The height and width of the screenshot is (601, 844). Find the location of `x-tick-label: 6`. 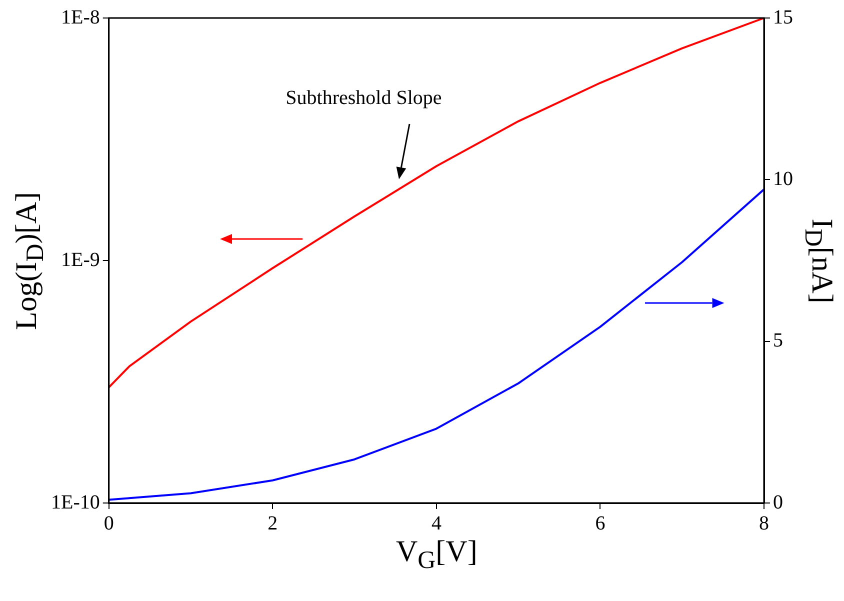

x-tick-label: 6 is located at coordinates (600, 523).